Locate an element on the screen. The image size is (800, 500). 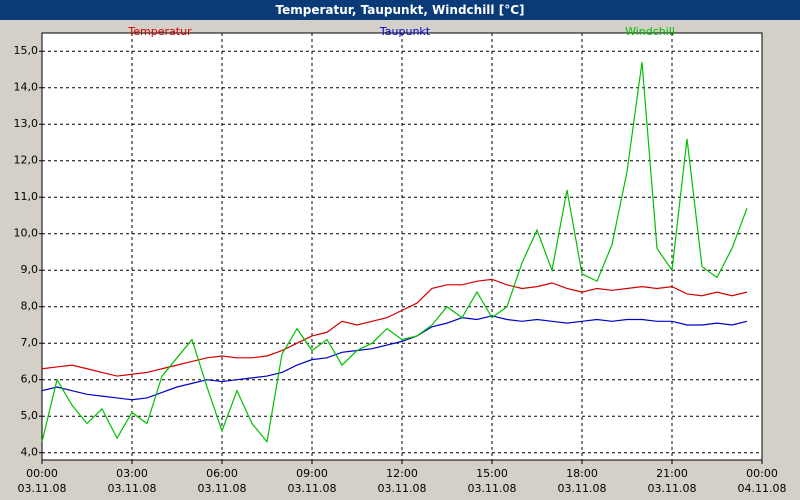
y-tick-label: 11,0 is located at coordinates (26, 196).